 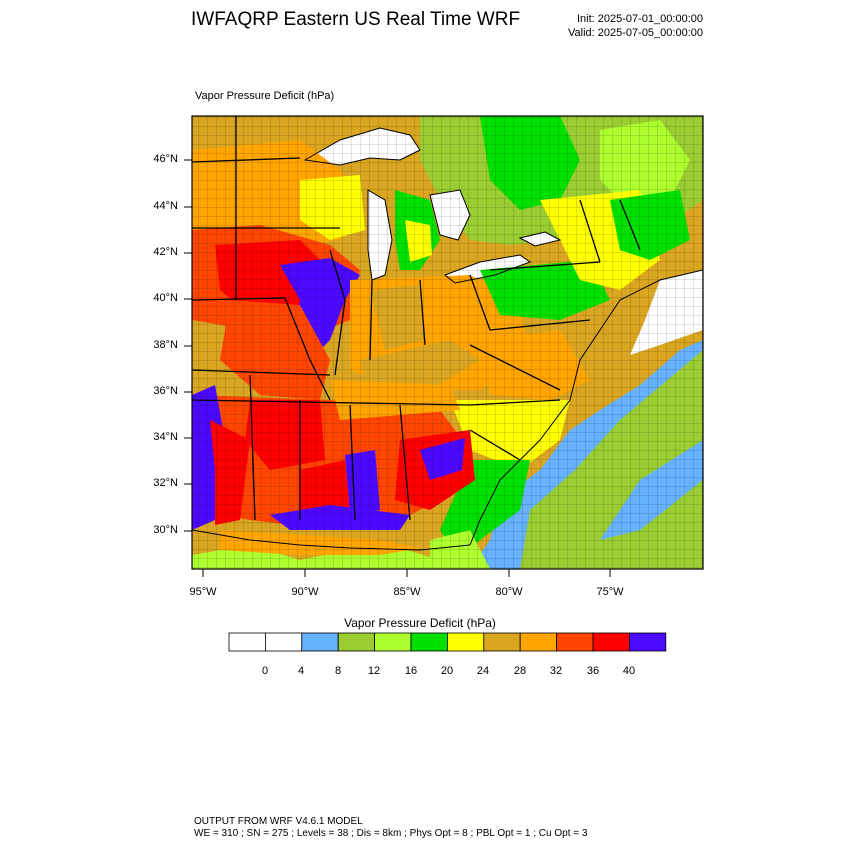 I want to click on colorbar, so click(x=447, y=642).